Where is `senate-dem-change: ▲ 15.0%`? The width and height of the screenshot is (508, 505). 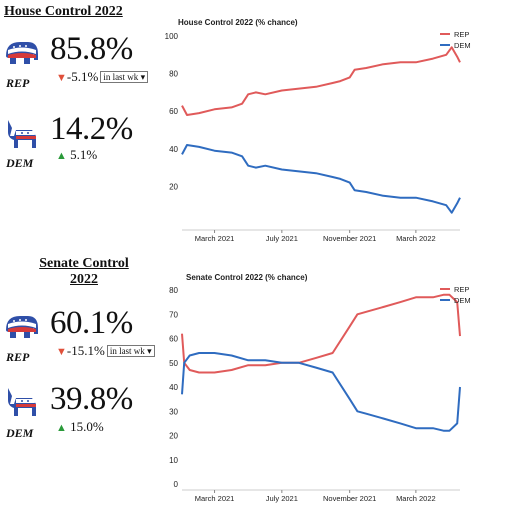
senate-dem-change: ▲ 15.0% is located at coordinates (80, 427).